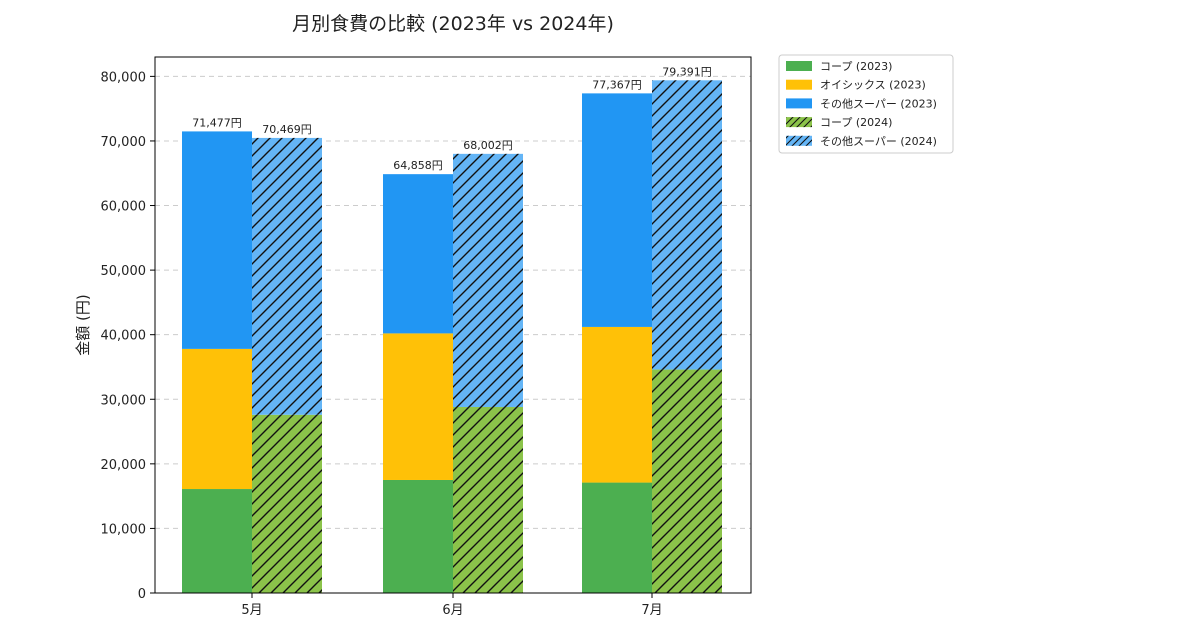 This screenshot has height=630, width=1200. I want to click on total-label: 68,002円, so click(488, 145).